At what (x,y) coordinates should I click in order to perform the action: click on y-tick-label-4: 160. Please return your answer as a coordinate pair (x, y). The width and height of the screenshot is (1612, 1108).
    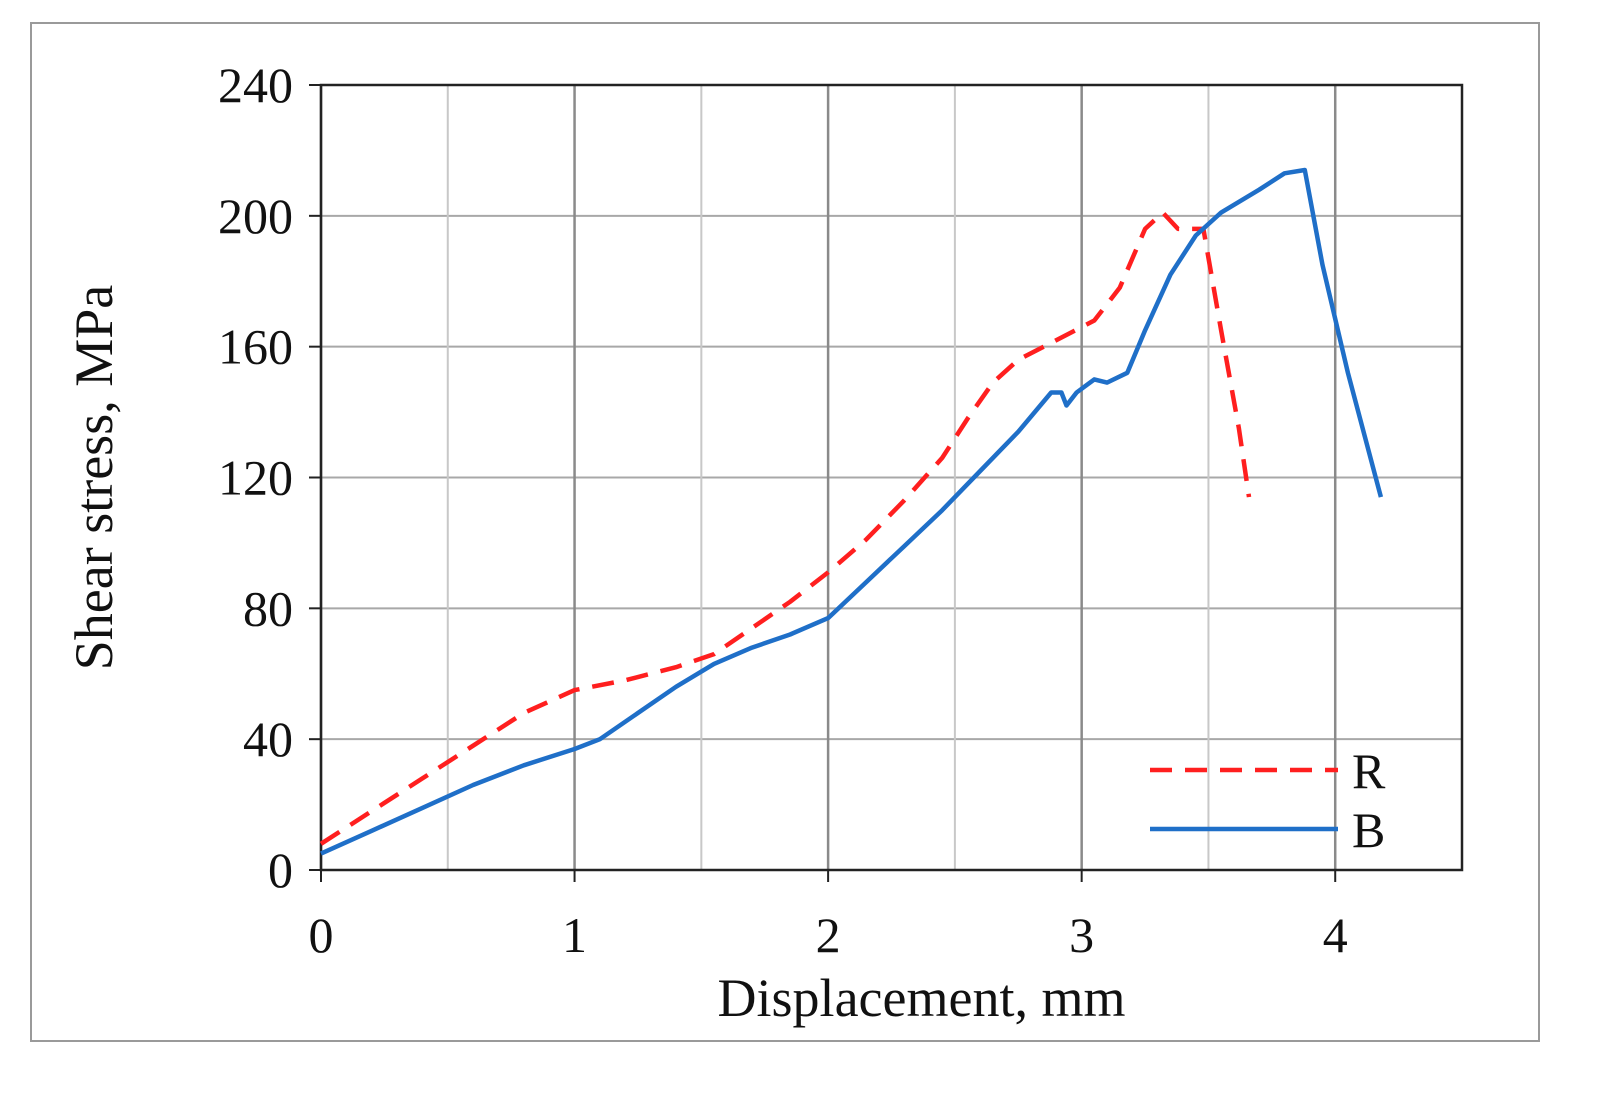
    Looking at the image, I should click on (255, 347).